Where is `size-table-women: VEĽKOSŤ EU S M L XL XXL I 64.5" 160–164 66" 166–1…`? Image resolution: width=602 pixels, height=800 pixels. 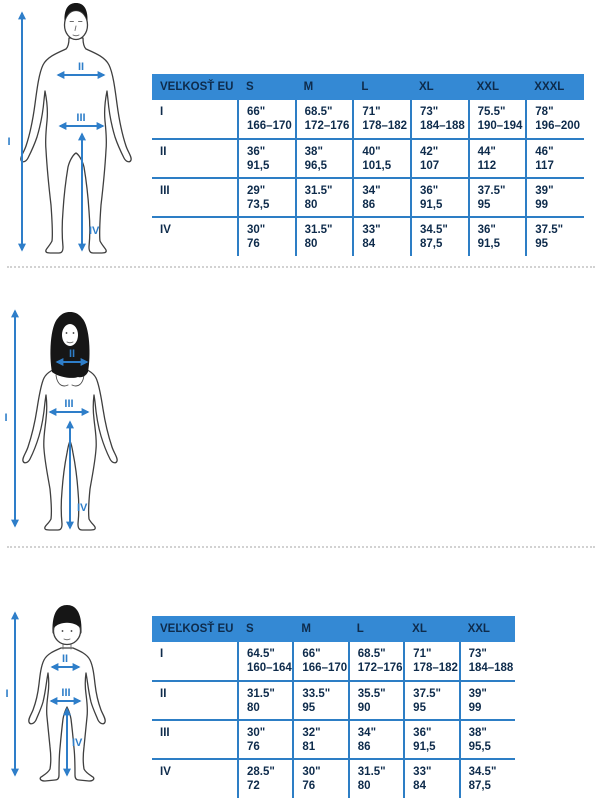 size-table-women: VEĽKOSŤ EU S M L XL XXL I 64.5" 160–164 66" 166–1… is located at coordinates (333, 707).